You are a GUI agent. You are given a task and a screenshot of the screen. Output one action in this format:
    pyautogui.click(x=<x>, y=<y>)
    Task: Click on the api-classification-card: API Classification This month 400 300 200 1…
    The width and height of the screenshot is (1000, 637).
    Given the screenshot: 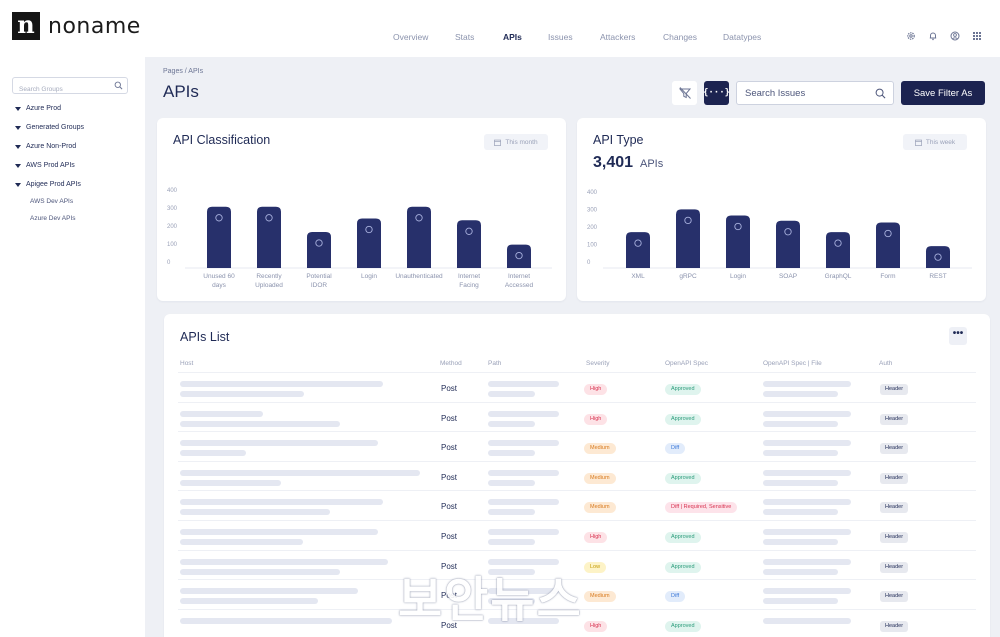 What is the action you would take?
    pyautogui.click(x=361, y=209)
    